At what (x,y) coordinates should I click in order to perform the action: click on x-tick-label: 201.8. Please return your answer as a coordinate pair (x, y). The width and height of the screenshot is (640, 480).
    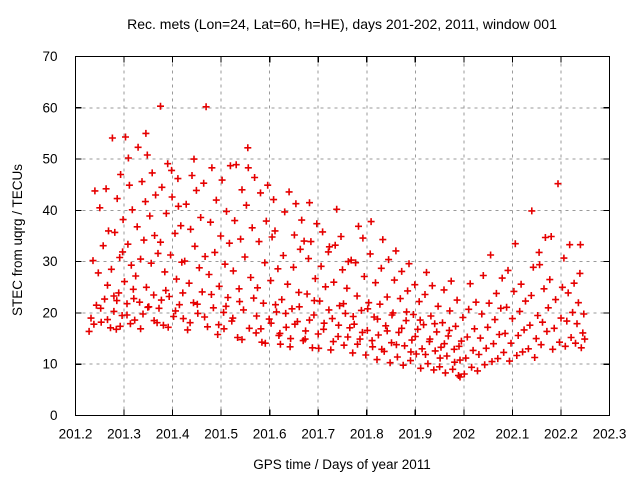
    Looking at the image, I should click on (367, 434).